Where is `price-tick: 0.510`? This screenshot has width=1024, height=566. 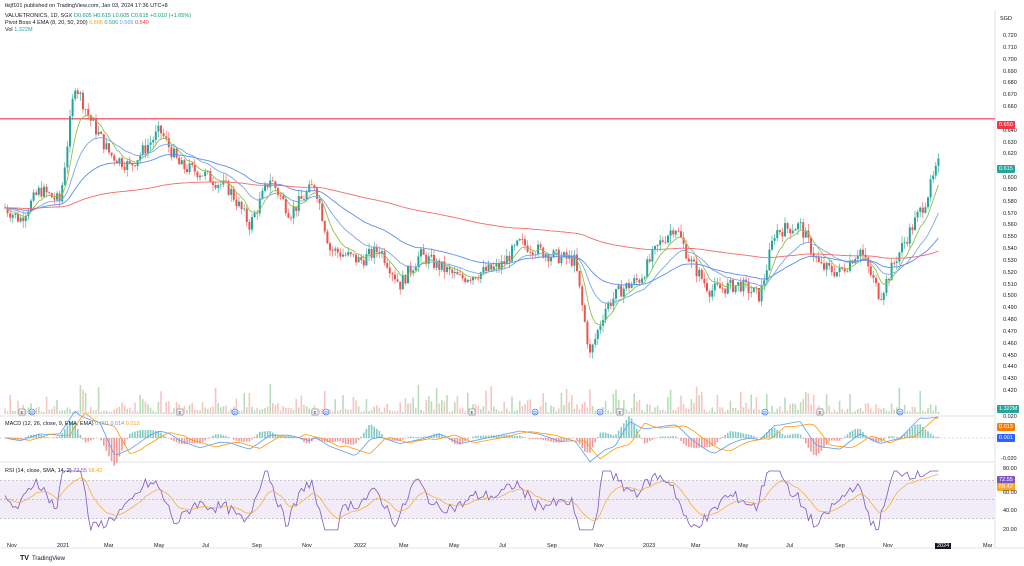
price-tick: 0.510 is located at coordinates (1010, 284).